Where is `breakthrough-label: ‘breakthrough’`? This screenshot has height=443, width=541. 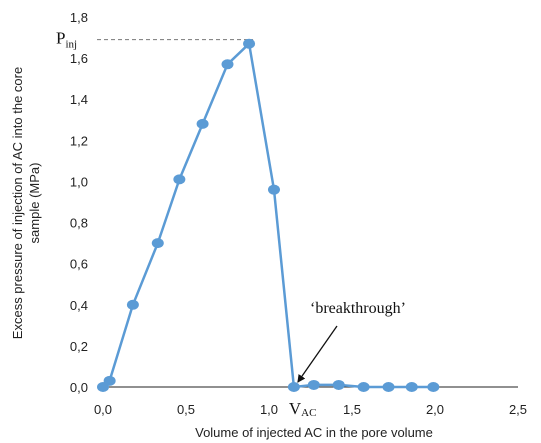
breakthrough-label: ‘breakthrough’ is located at coordinates (358, 308).